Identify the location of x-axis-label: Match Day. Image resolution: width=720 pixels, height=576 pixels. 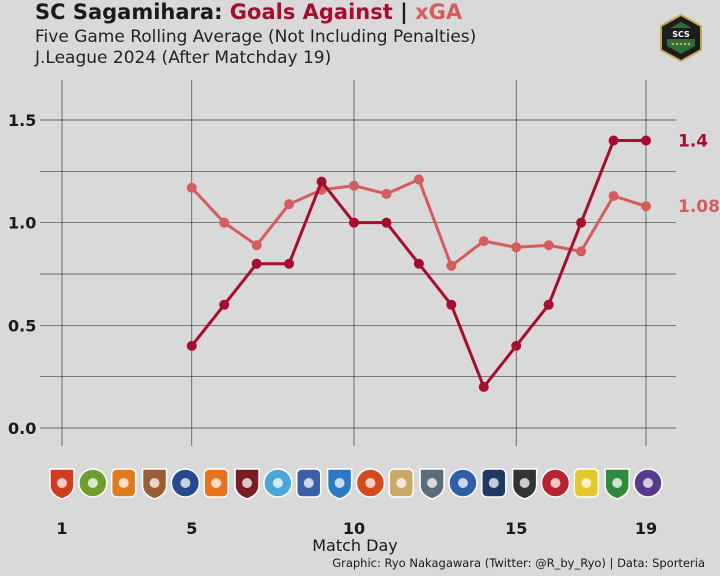
(355, 545).